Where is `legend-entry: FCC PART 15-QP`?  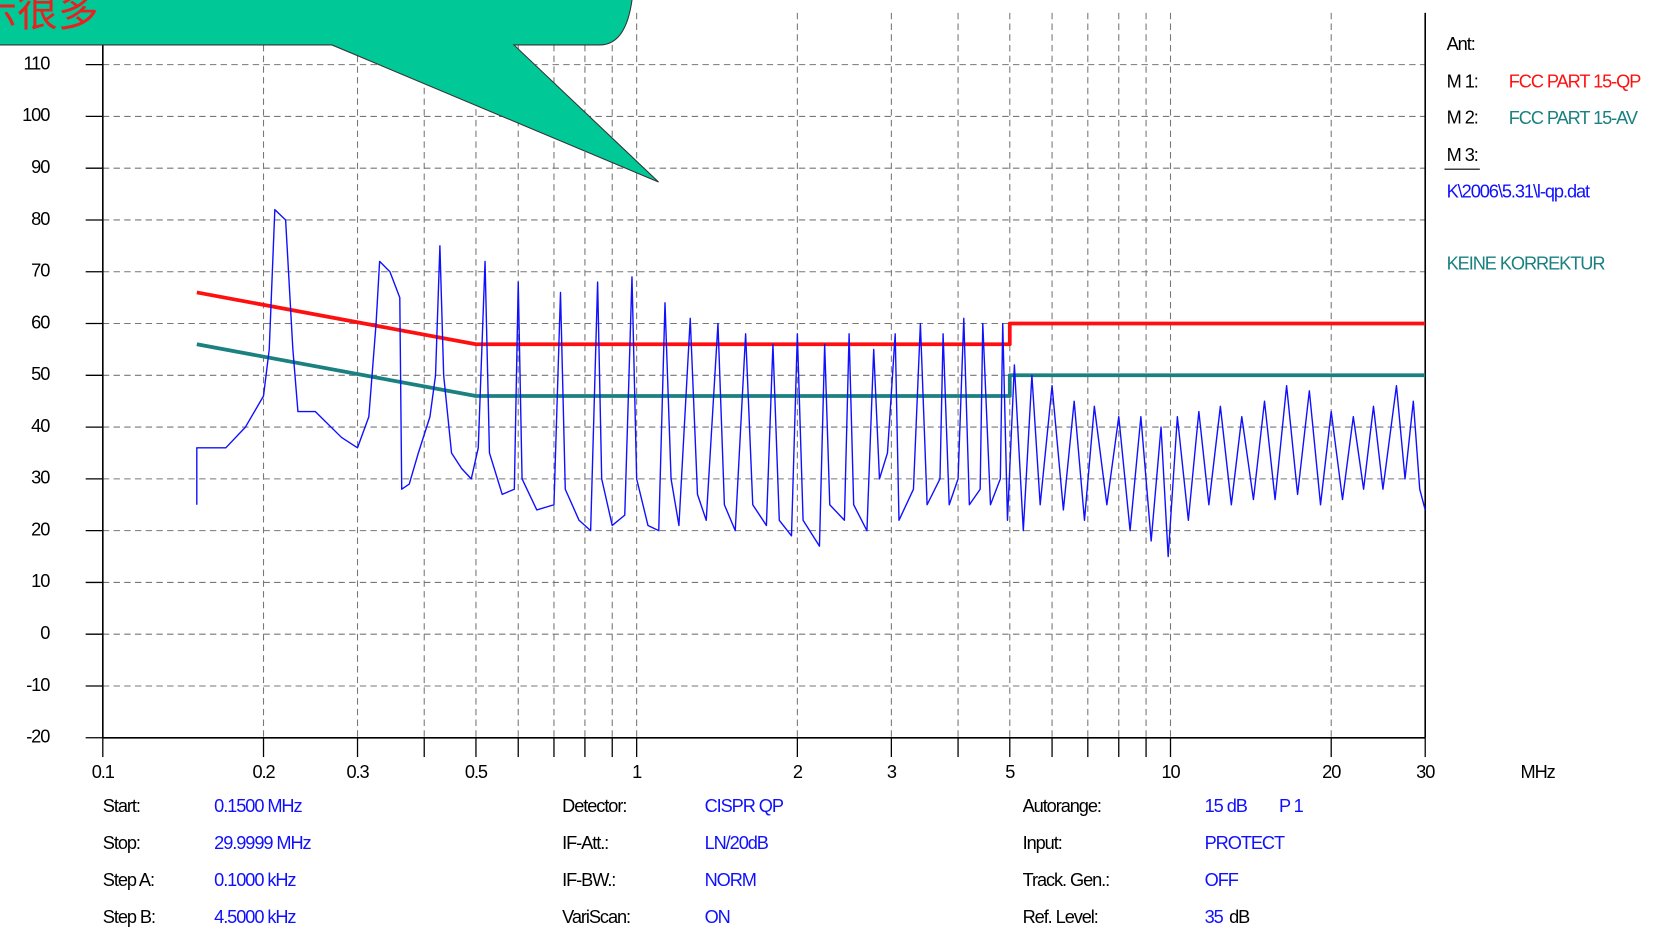 legend-entry: FCC PART 15-QP is located at coordinates (1575, 81).